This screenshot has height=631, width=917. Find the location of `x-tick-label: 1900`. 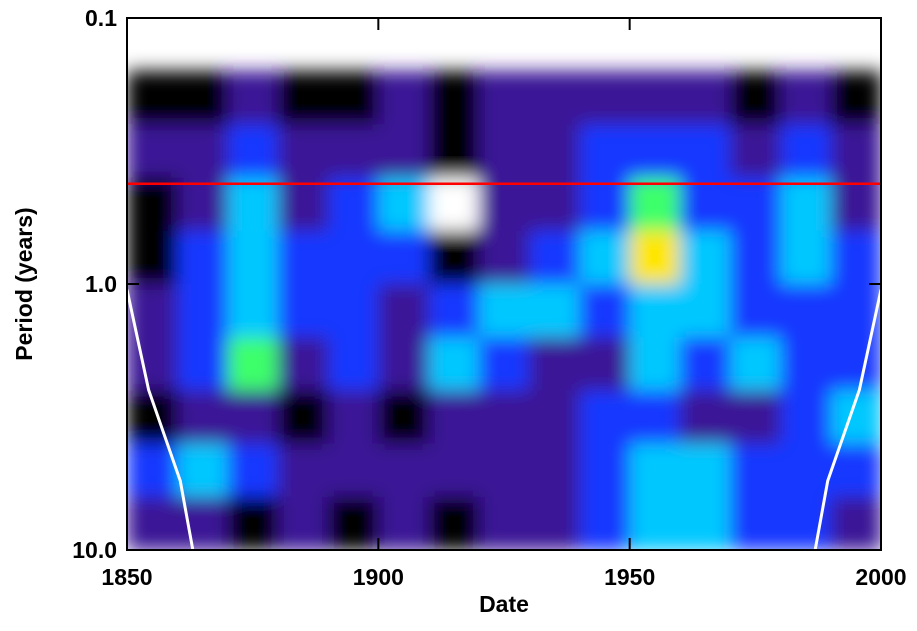

x-tick-label: 1900 is located at coordinates (378, 577).